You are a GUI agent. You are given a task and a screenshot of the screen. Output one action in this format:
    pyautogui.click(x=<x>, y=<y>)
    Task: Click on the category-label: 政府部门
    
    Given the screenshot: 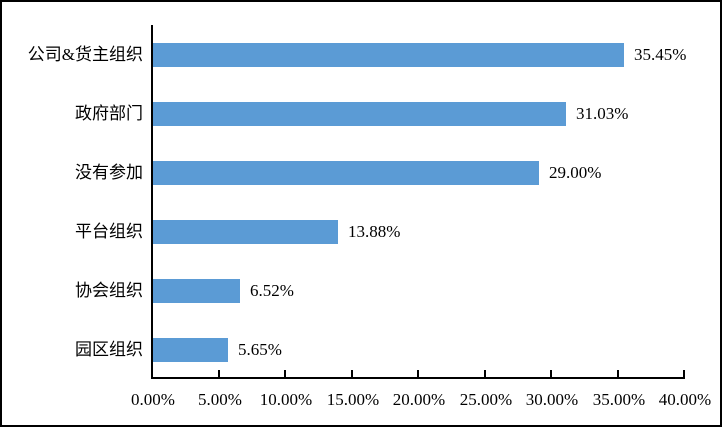 What is the action you would take?
    pyautogui.click(x=109, y=113)
    